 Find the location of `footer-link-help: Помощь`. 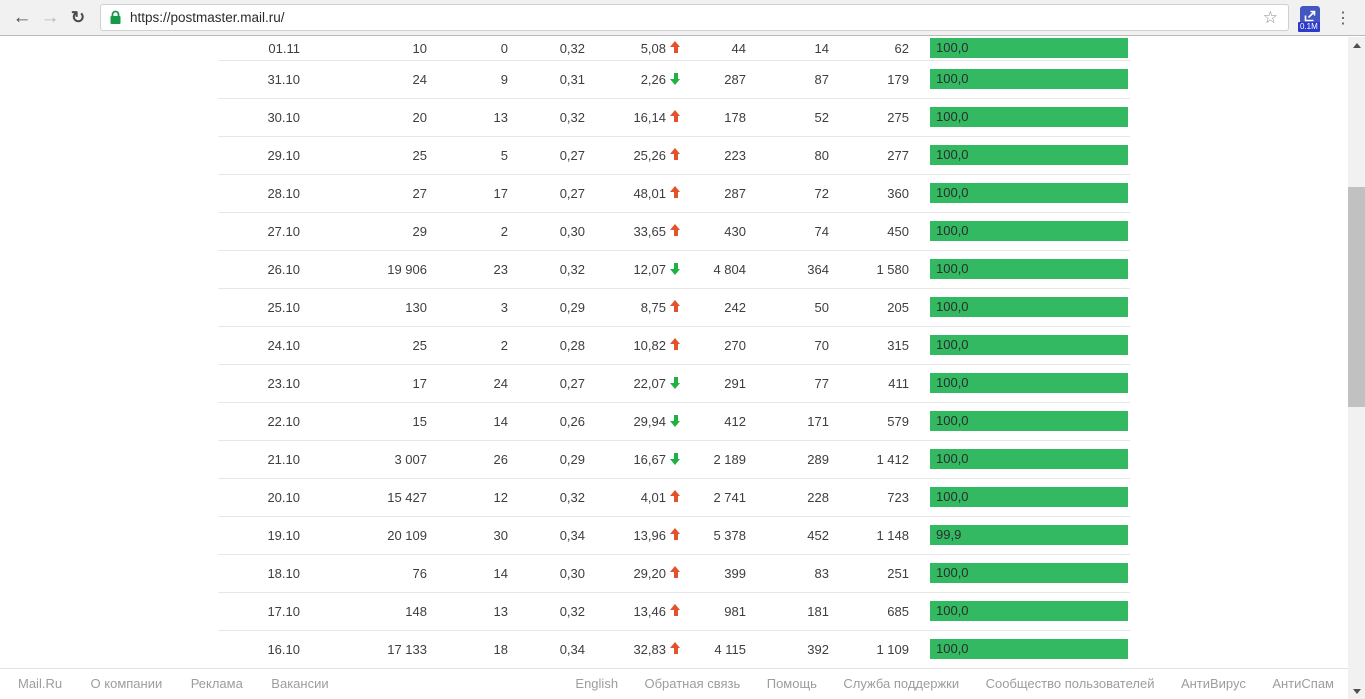

footer-link-help: Помощь is located at coordinates (791, 683).